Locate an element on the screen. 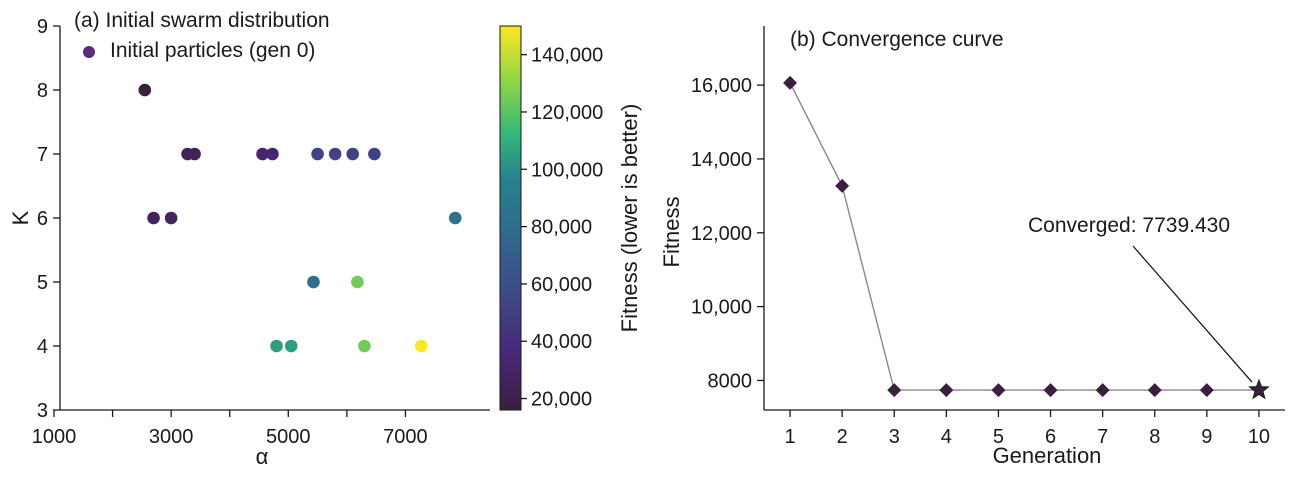 Image resolution: width=1290 pixels, height=477 pixels. colorbar-tick-label: 140,000 is located at coordinates (567, 56).